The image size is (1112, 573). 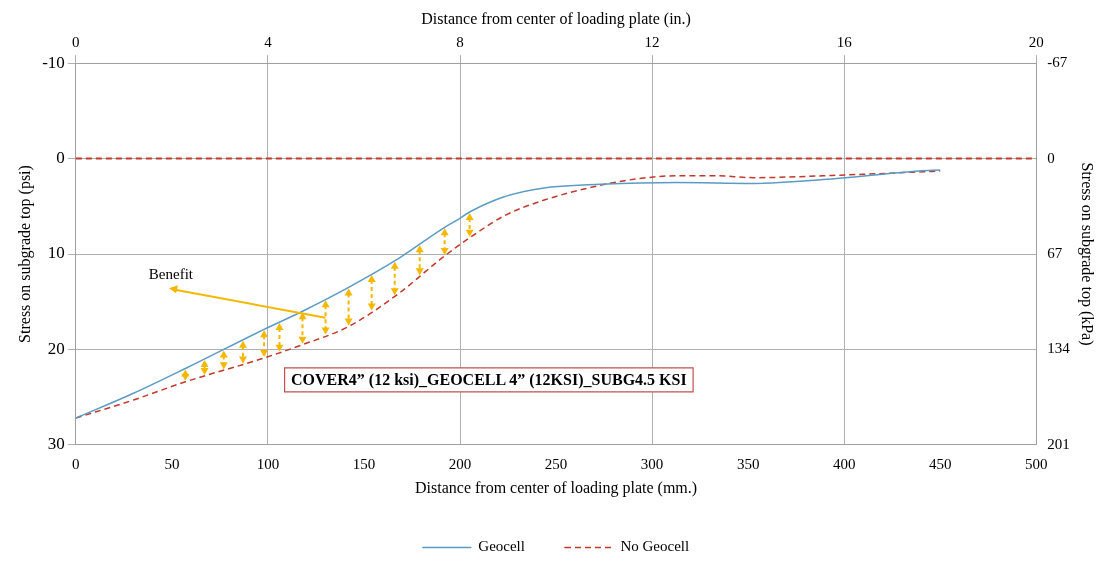 I want to click on x-tick-label: 400, so click(x=844, y=463).